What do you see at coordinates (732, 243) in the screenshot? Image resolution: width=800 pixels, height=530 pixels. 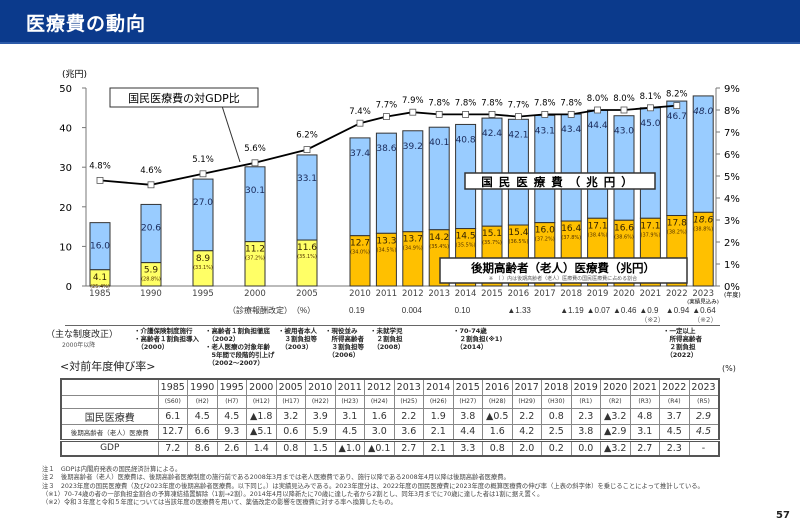 I see `y-right-tick-label: 2%` at bounding box center [732, 243].